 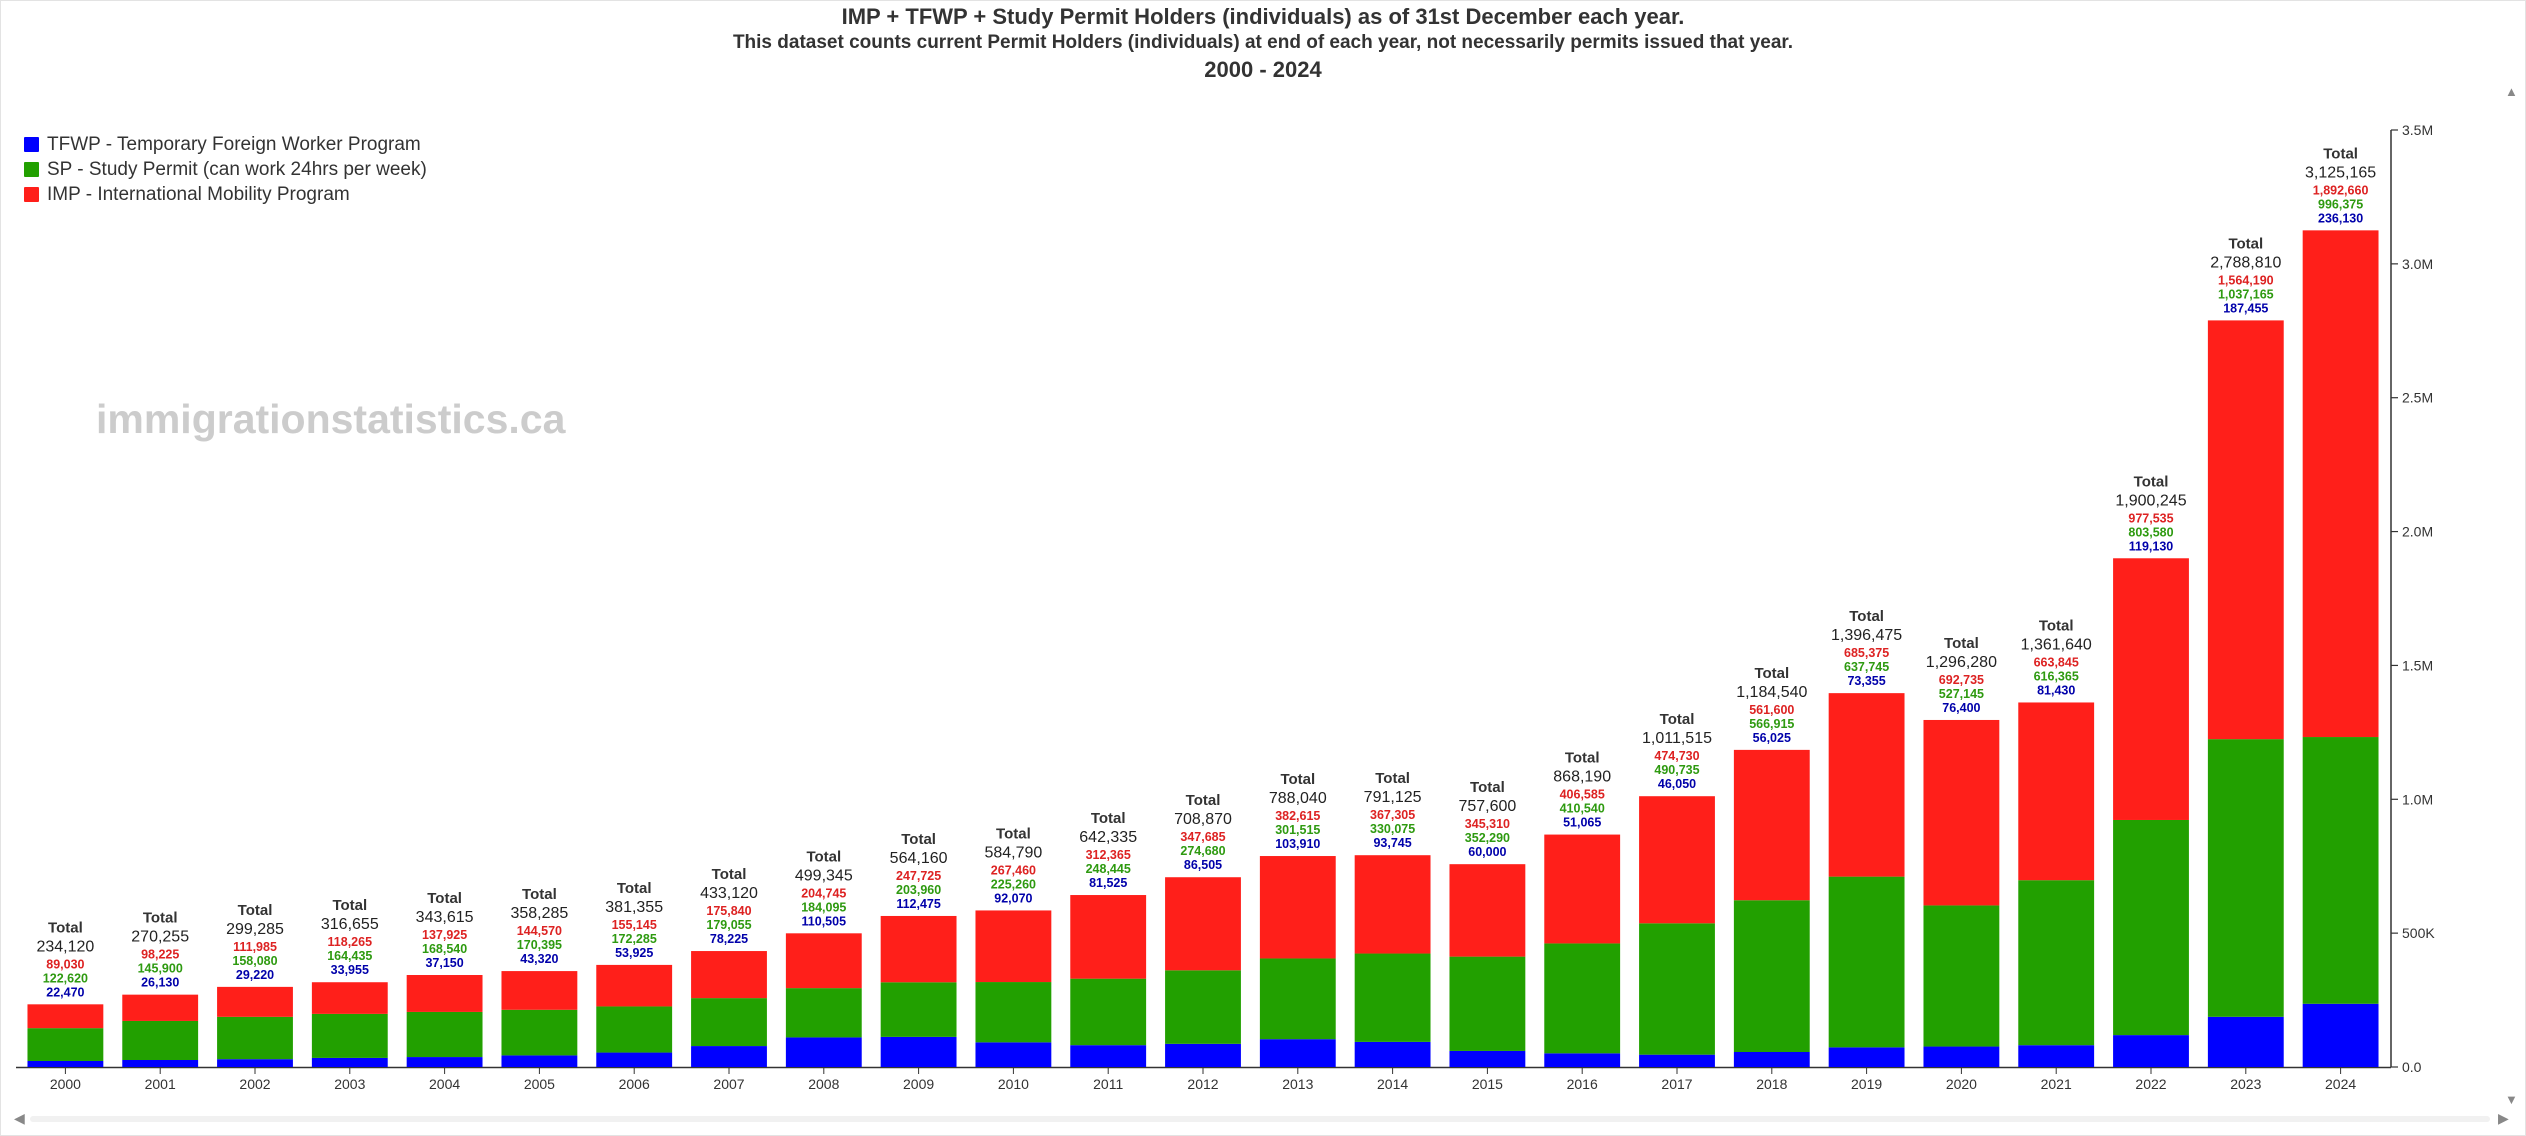 I want to click on data-label-tfwp: 51,065, so click(x=1582, y=823).